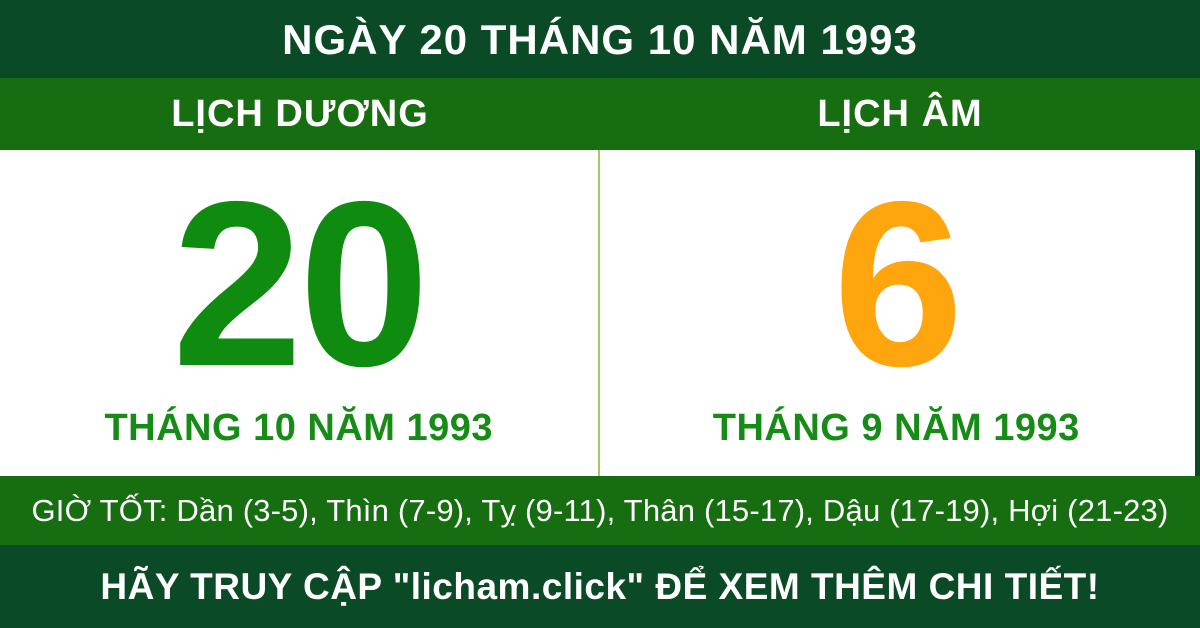  Describe the element at coordinates (898, 284) in the screenshot. I see `lunar-day-number: 6` at that location.